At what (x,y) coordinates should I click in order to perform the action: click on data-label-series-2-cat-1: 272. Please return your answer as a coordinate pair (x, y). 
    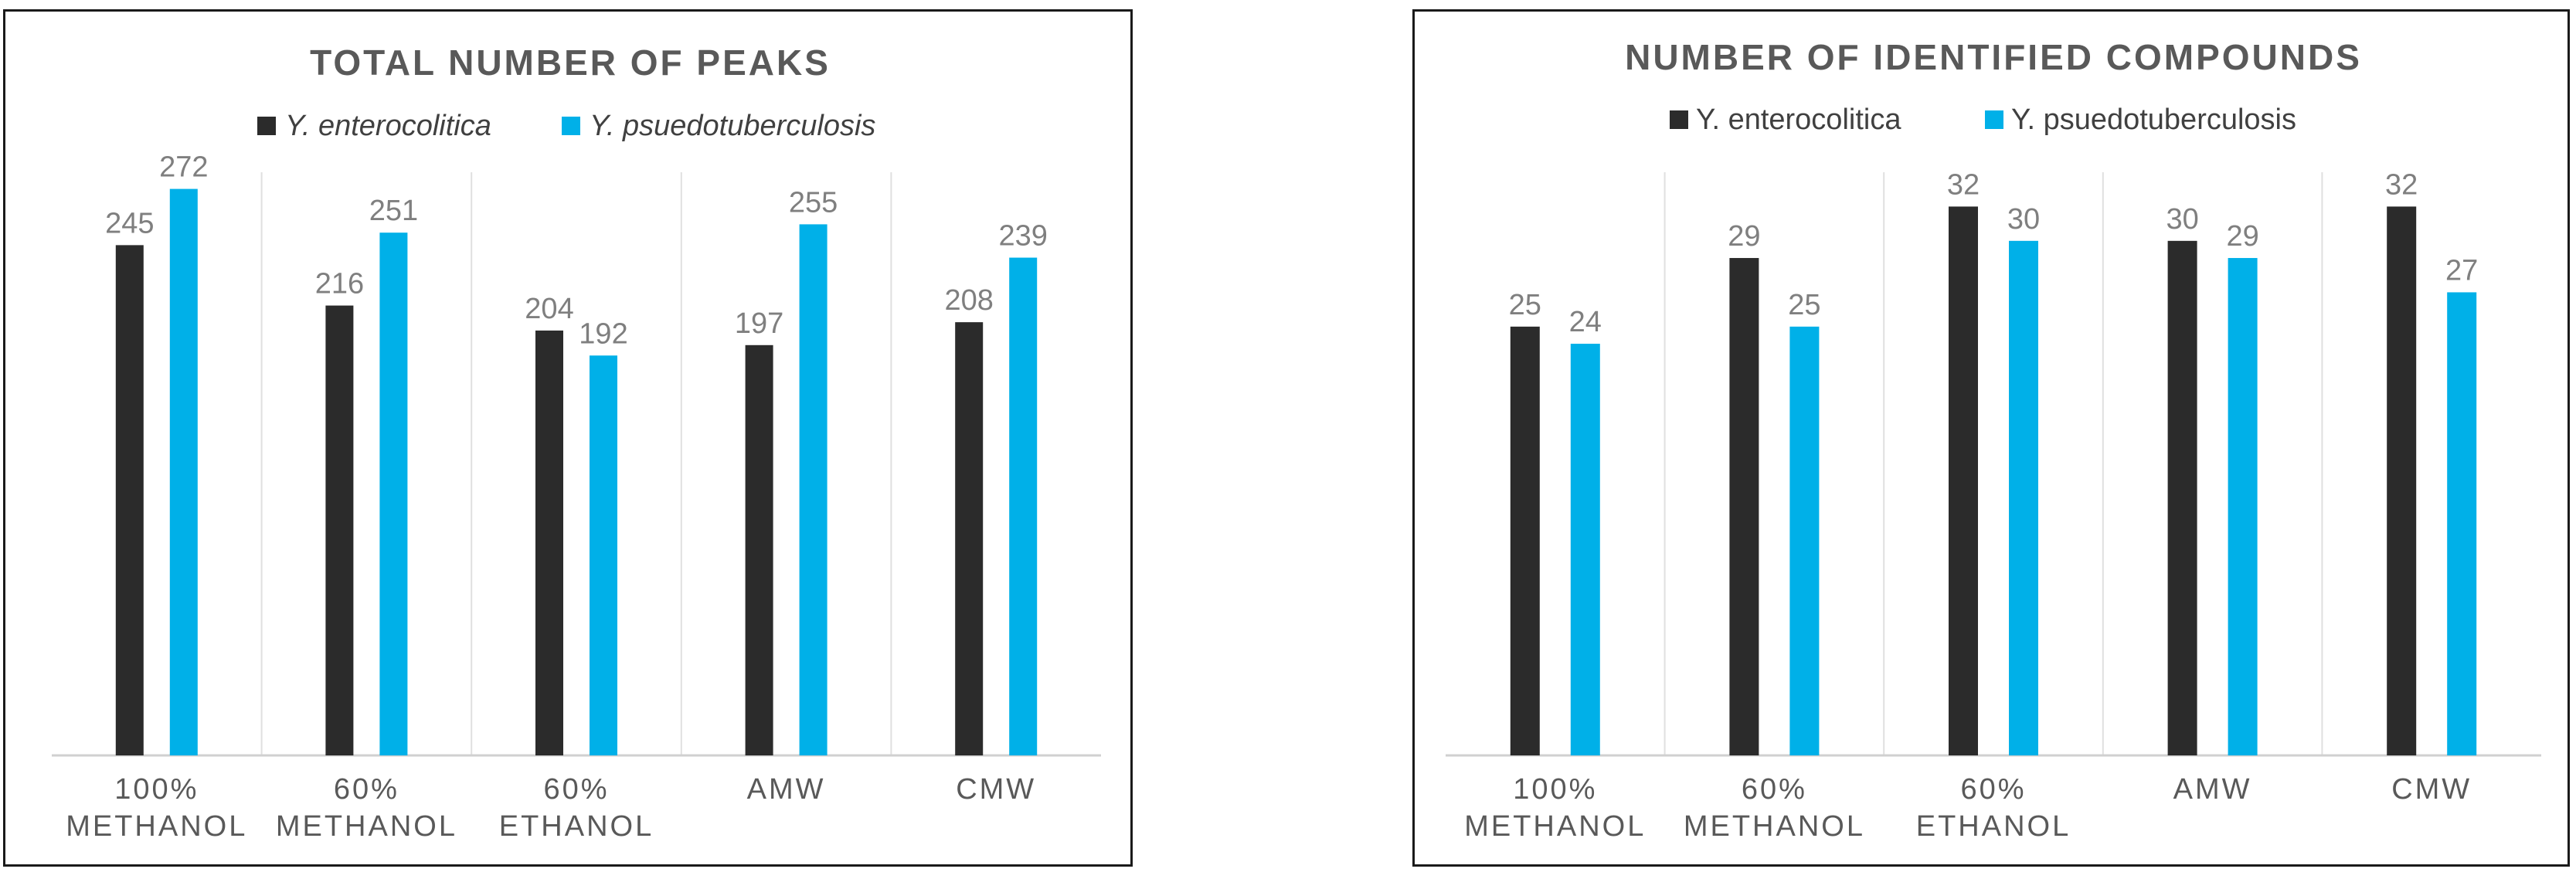
    Looking at the image, I should click on (183, 167).